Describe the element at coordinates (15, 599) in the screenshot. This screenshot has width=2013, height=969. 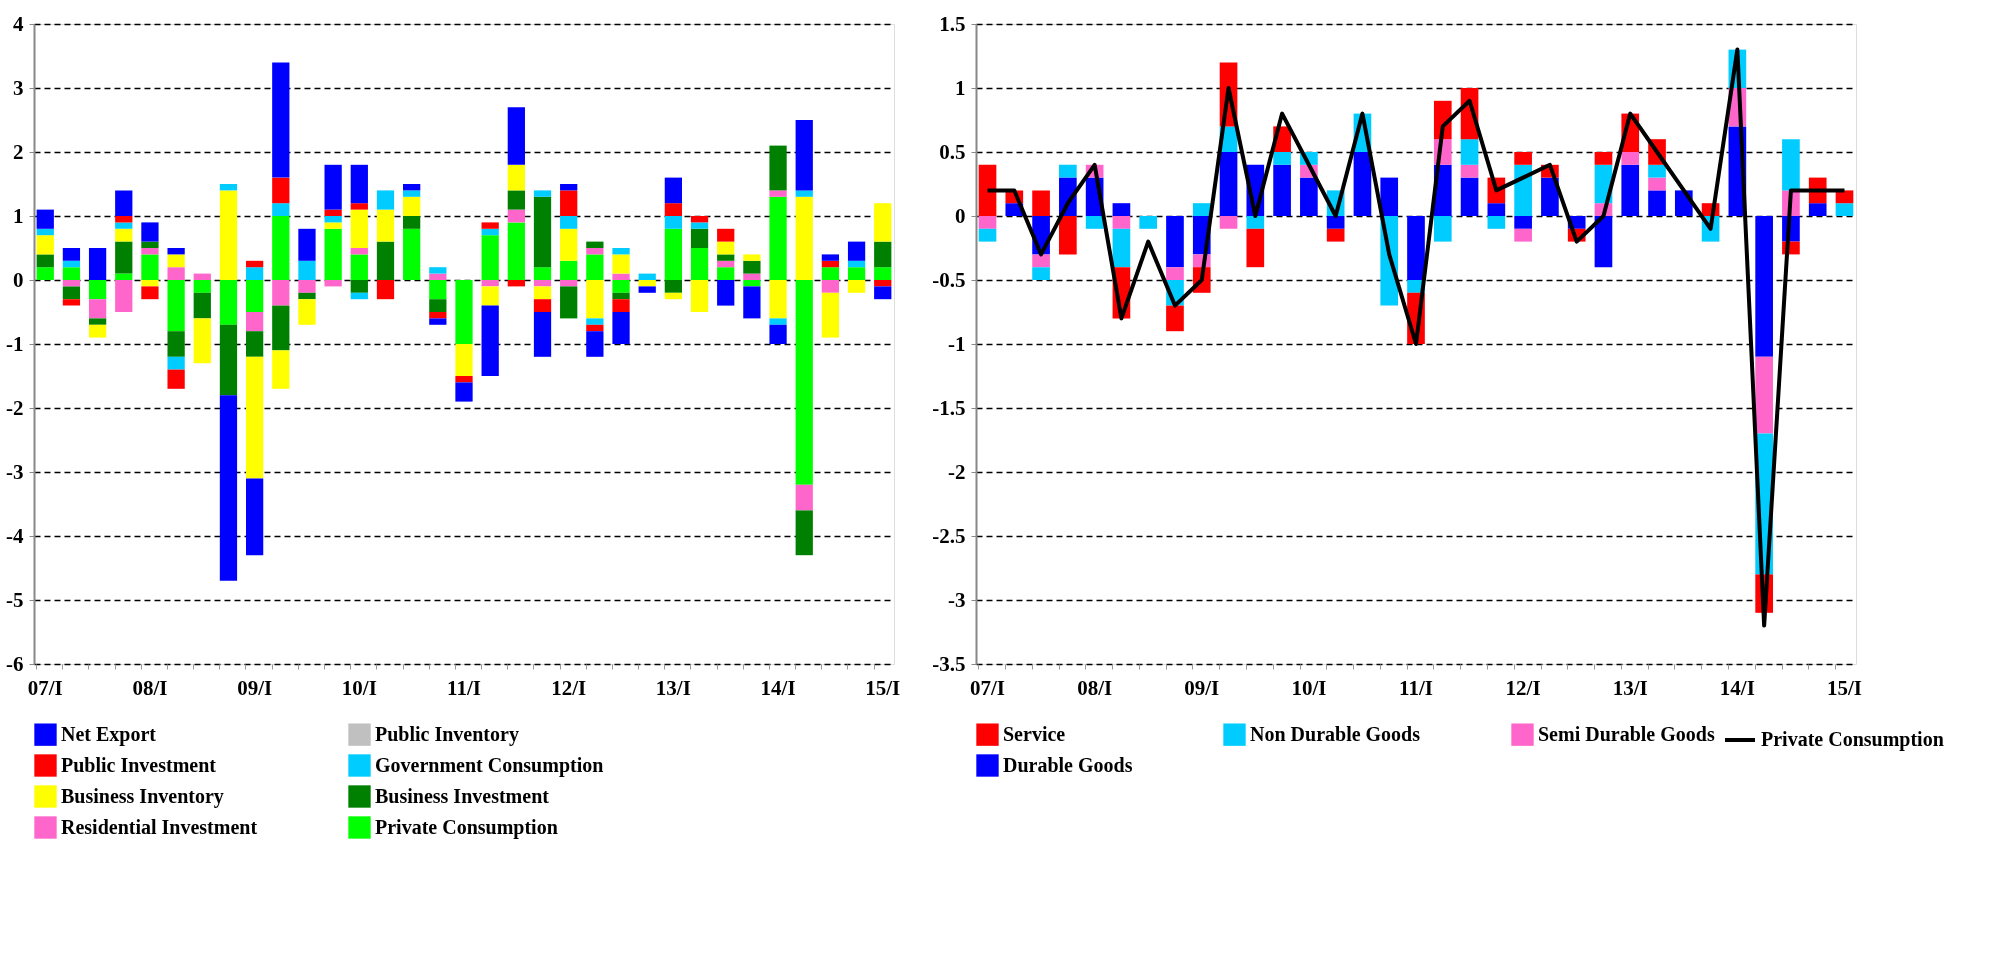
I see `y-tick-label: -5` at that location.